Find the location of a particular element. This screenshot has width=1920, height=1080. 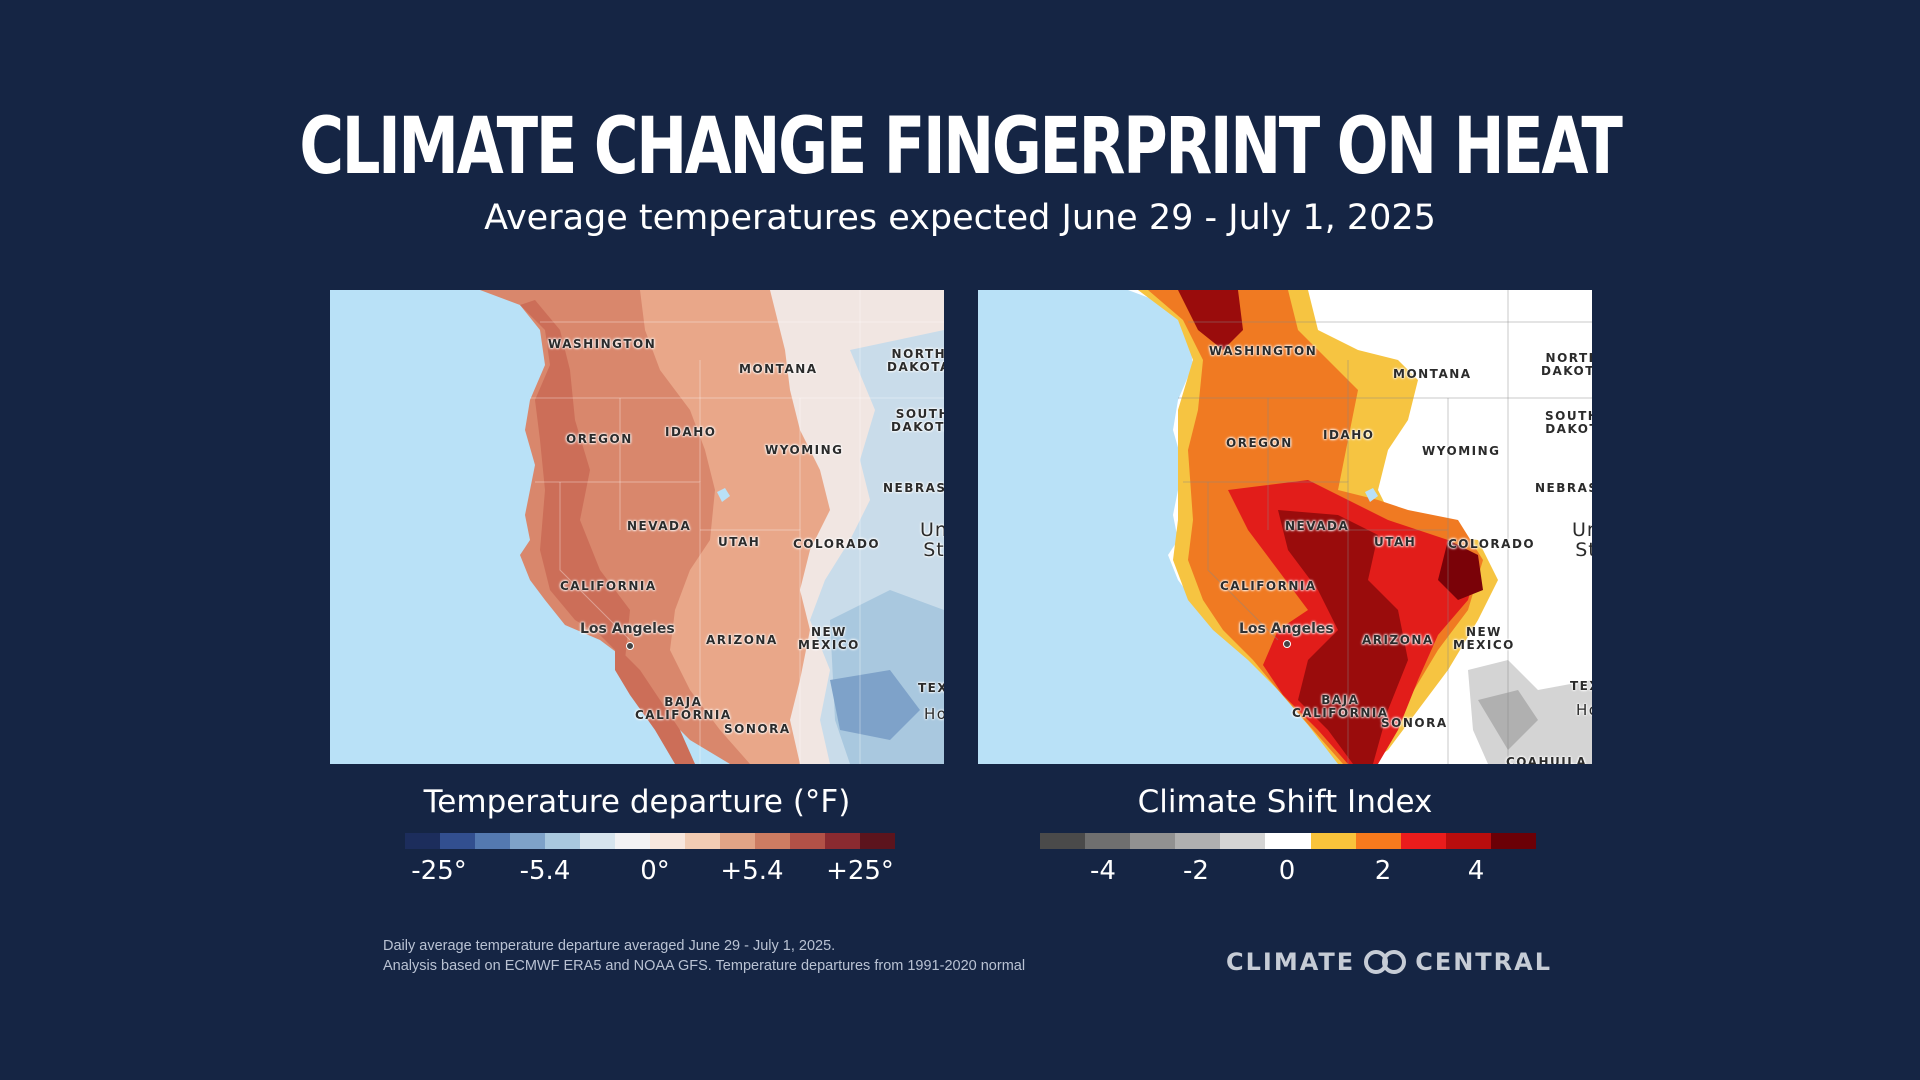

csi-map-graphic is located at coordinates (1360, 527).